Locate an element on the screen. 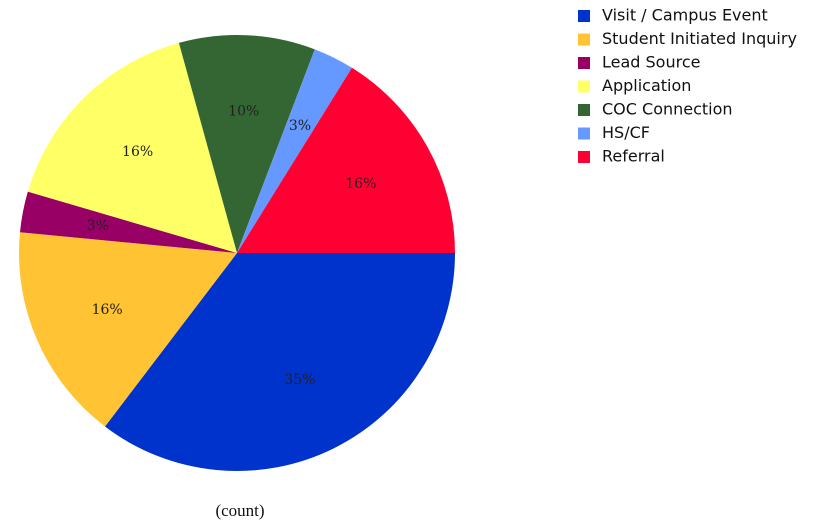 The width and height of the screenshot is (836, 523). legend-label: HS/CF is located at coordinates (626, 132).